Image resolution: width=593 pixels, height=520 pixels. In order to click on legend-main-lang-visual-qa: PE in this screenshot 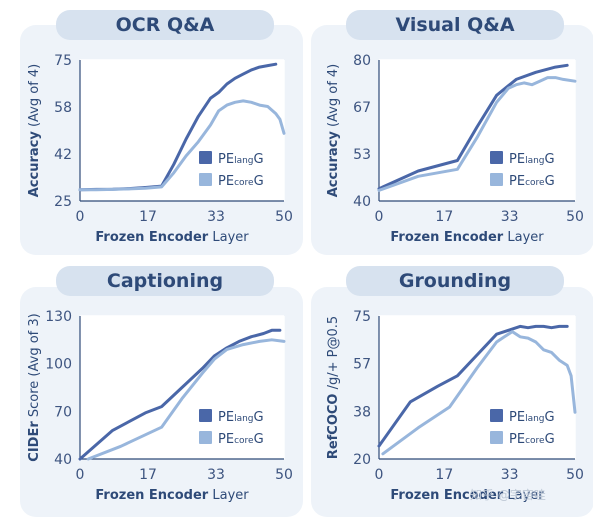, I will do `click(517, 159)`.